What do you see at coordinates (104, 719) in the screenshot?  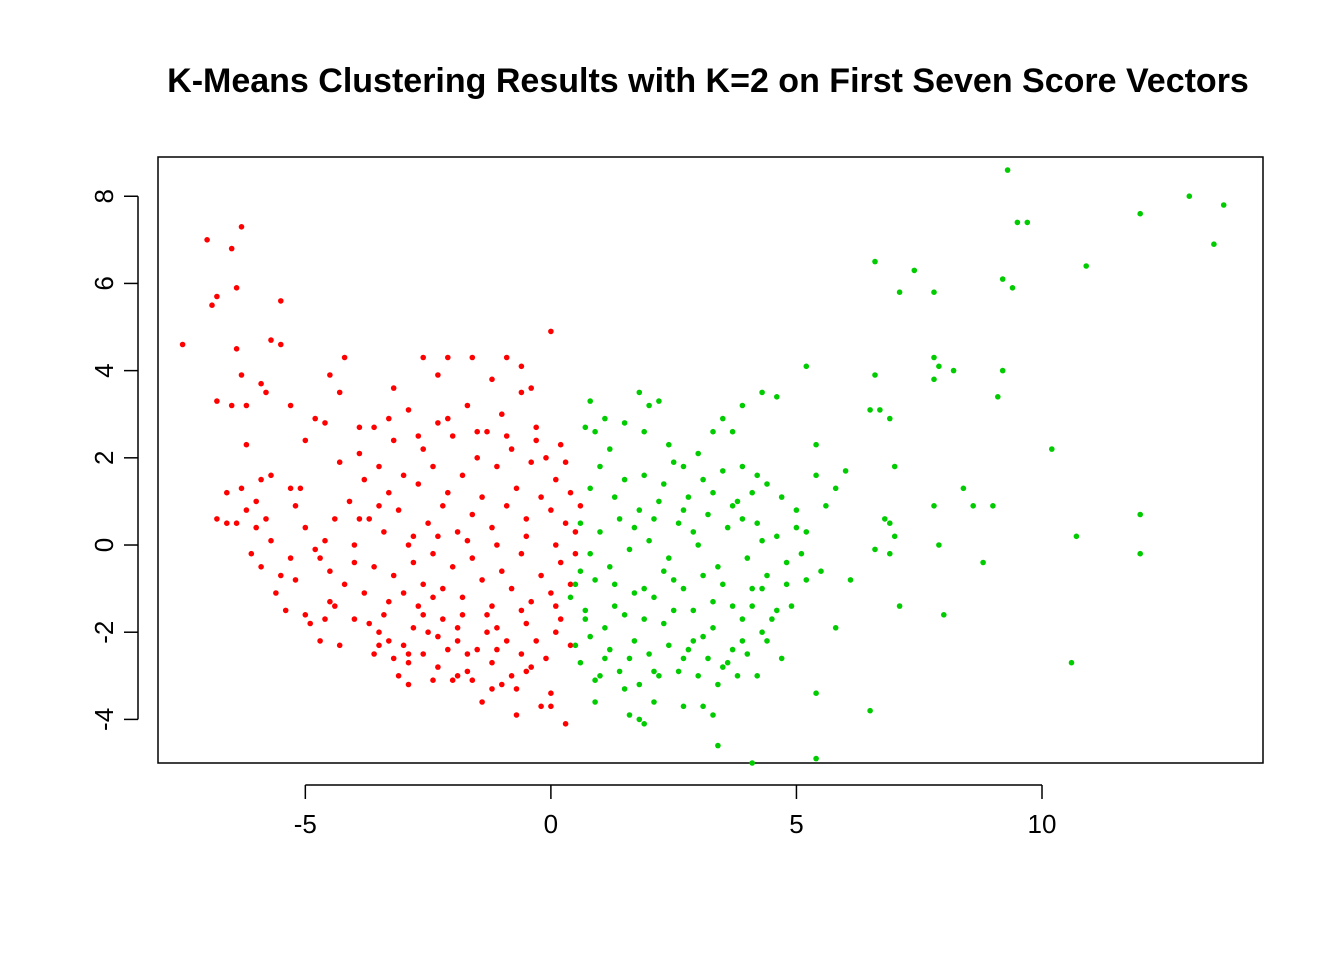 I see `y-tick-label: -4` at bounding box center [104, 719].